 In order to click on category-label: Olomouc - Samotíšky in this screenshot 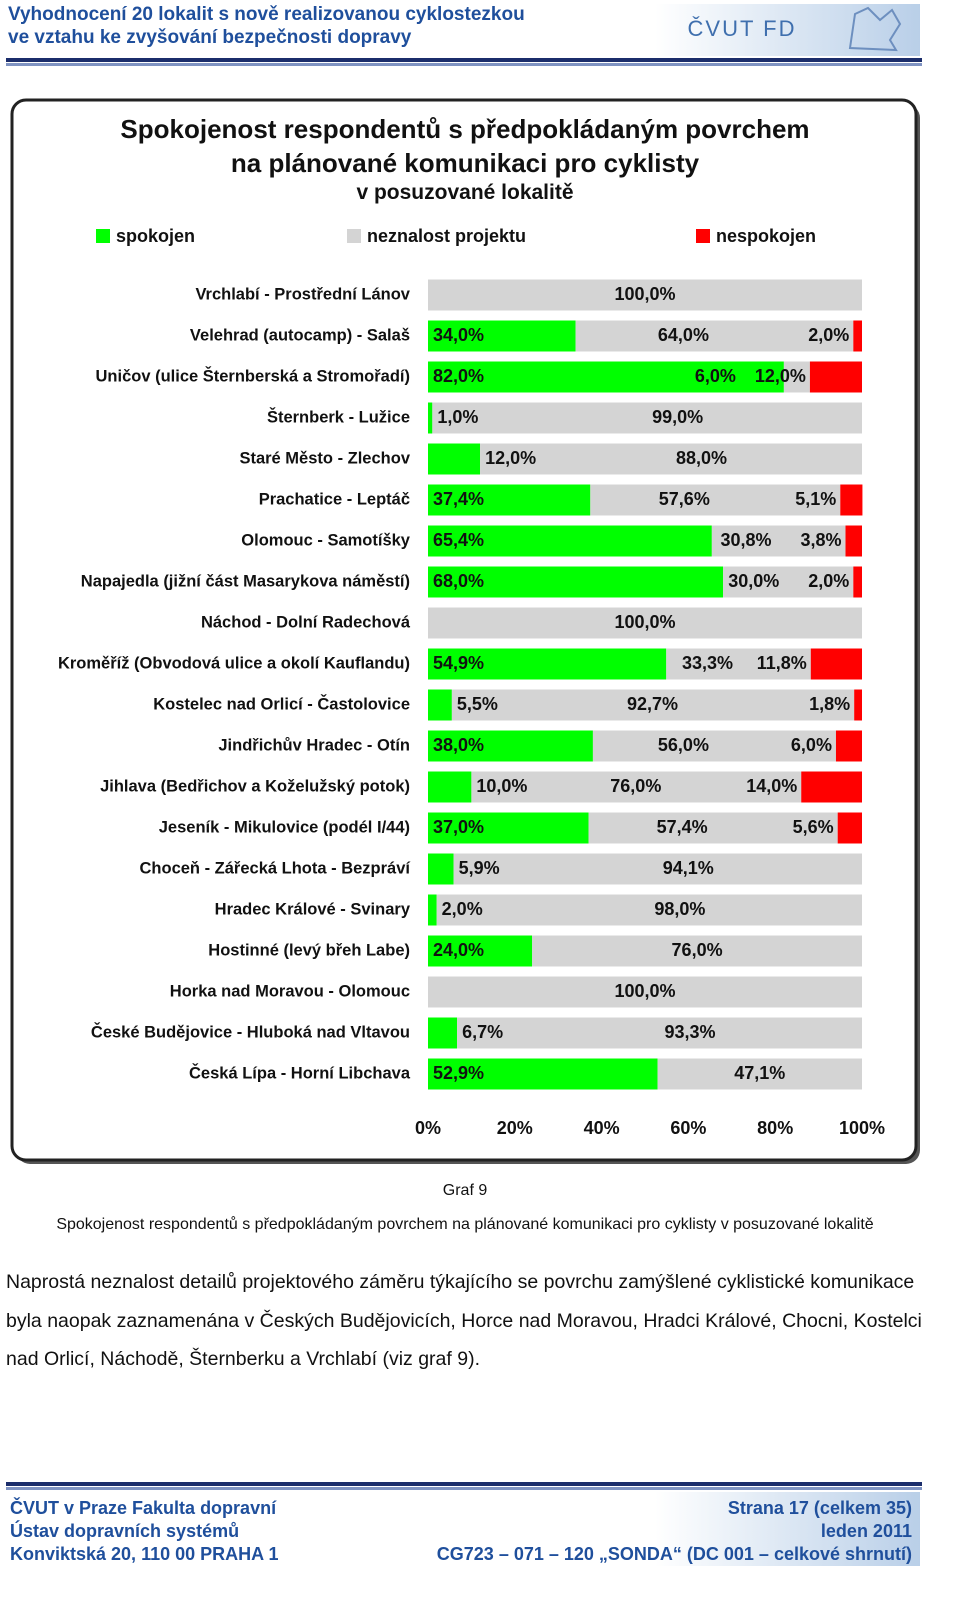, I will do `click(326, 540)`.